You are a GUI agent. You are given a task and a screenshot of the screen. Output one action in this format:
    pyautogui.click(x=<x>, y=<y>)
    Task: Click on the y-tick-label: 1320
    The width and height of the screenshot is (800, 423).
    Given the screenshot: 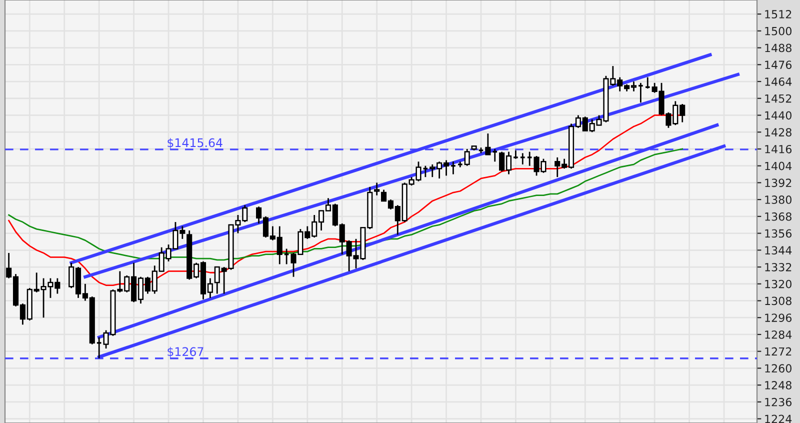 What is the action you would take?
    pyautogui.click(x=778, y=284)
    